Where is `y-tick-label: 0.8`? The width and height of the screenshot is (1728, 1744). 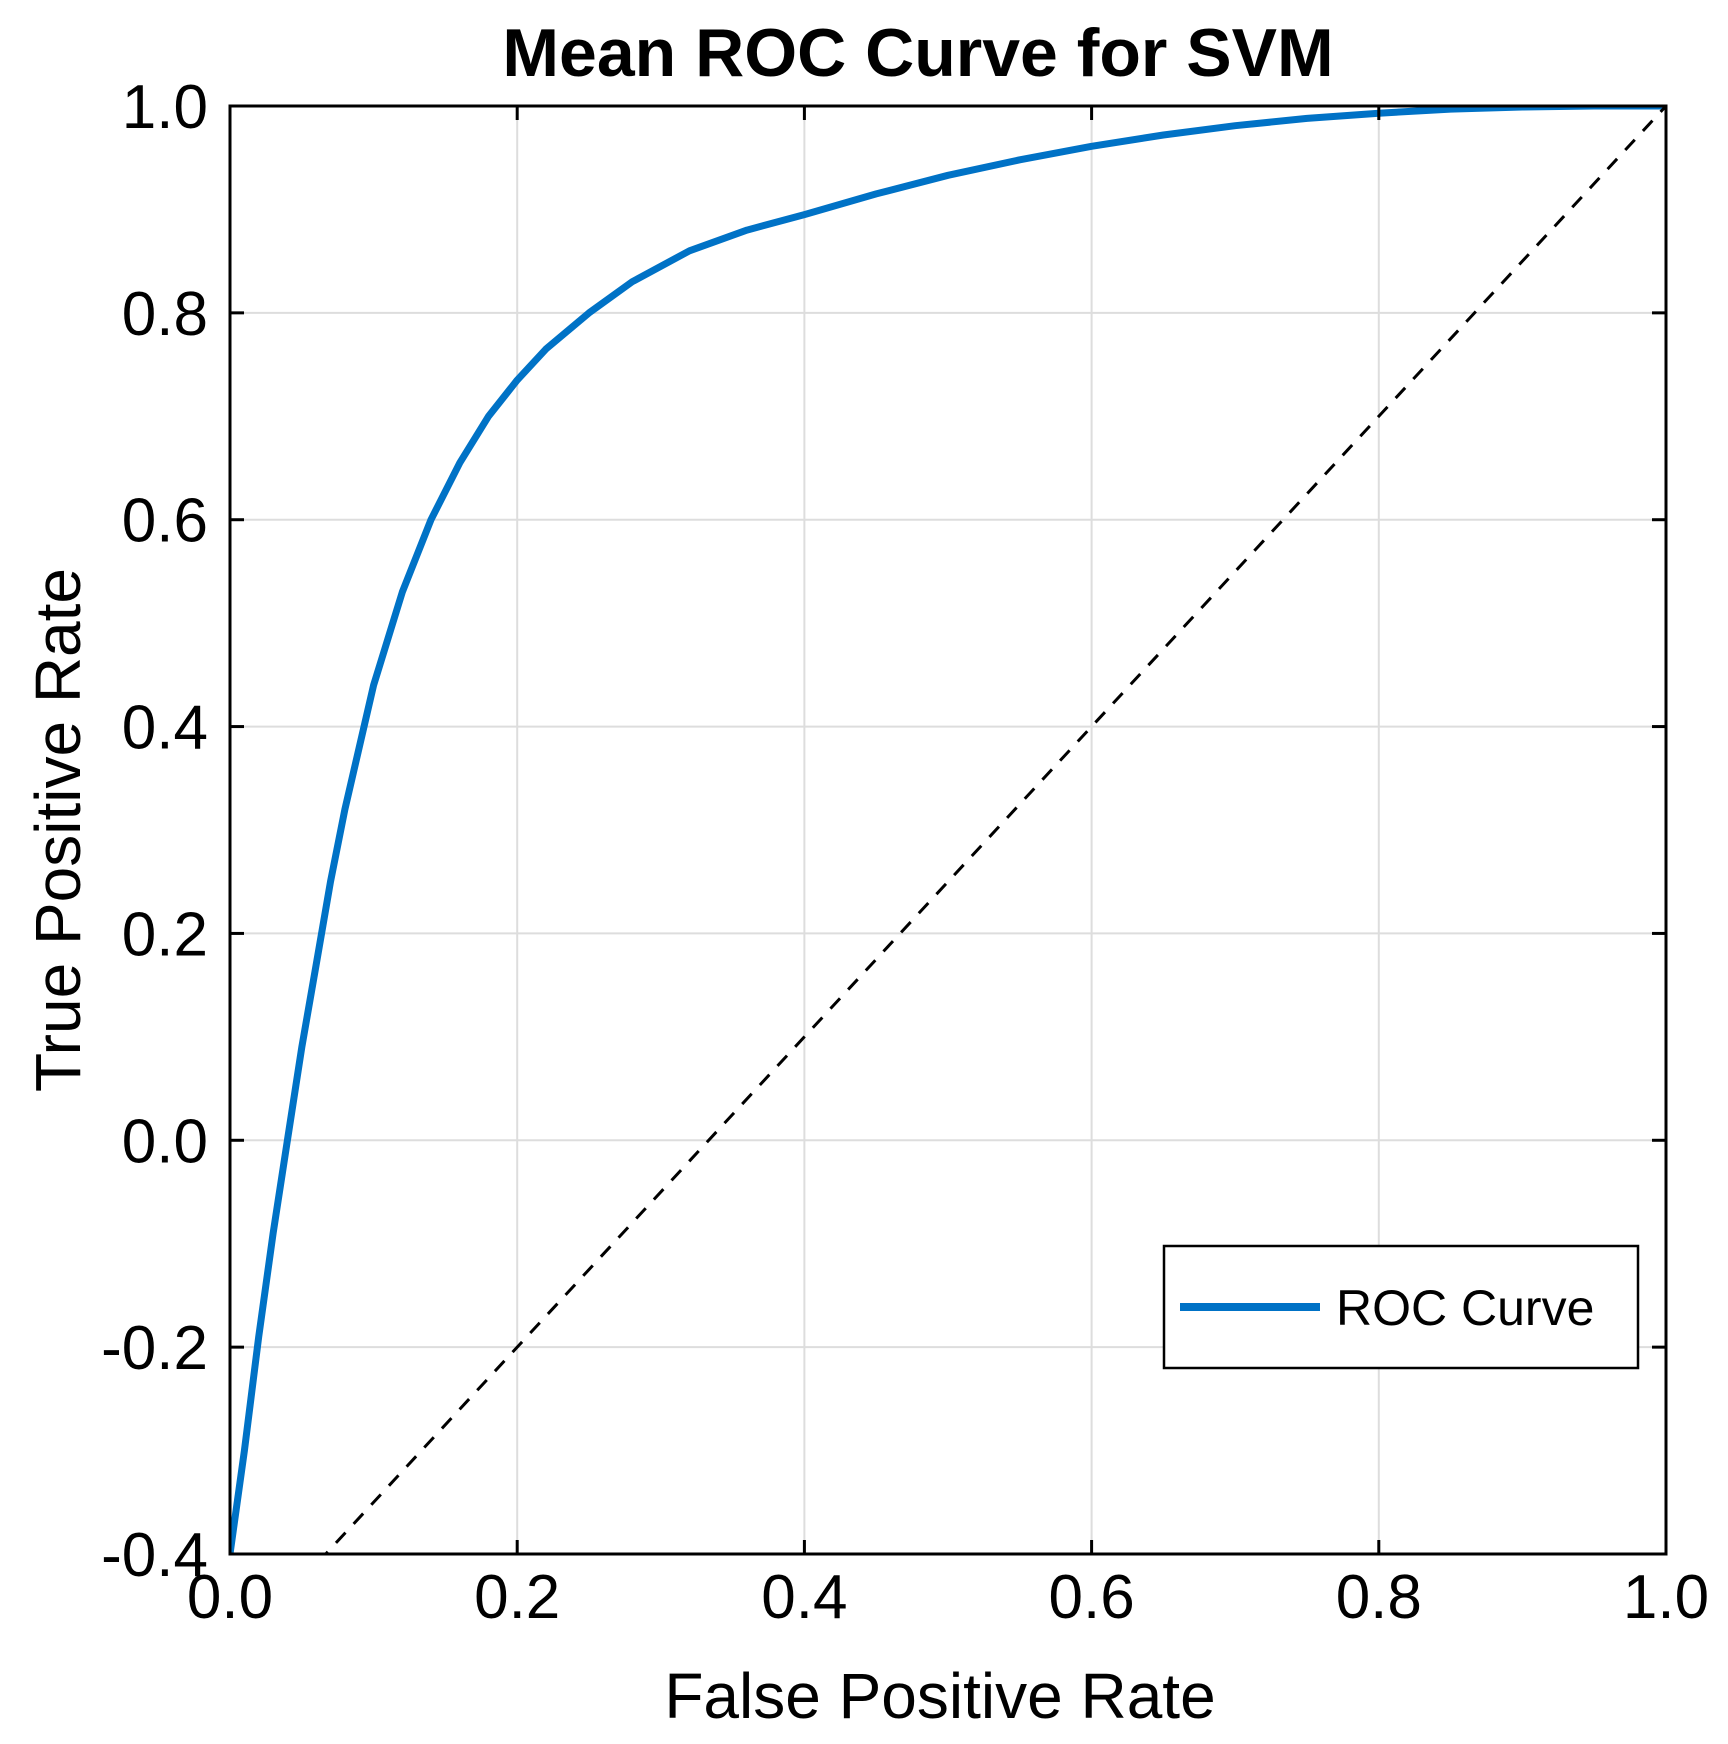 y-tick-label: 0.8 is located at coordinates (165, 314).